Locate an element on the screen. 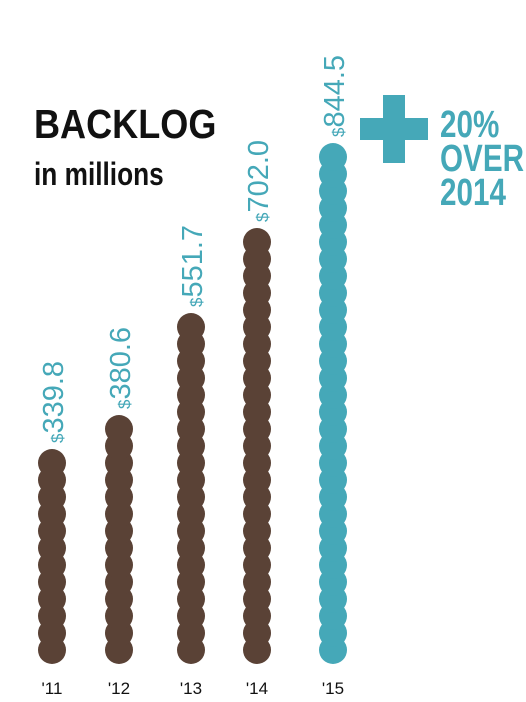 Image resolution: width=526 pixels, height=702 pixels. tick-label: '11 is located at coordinates (52, 688).